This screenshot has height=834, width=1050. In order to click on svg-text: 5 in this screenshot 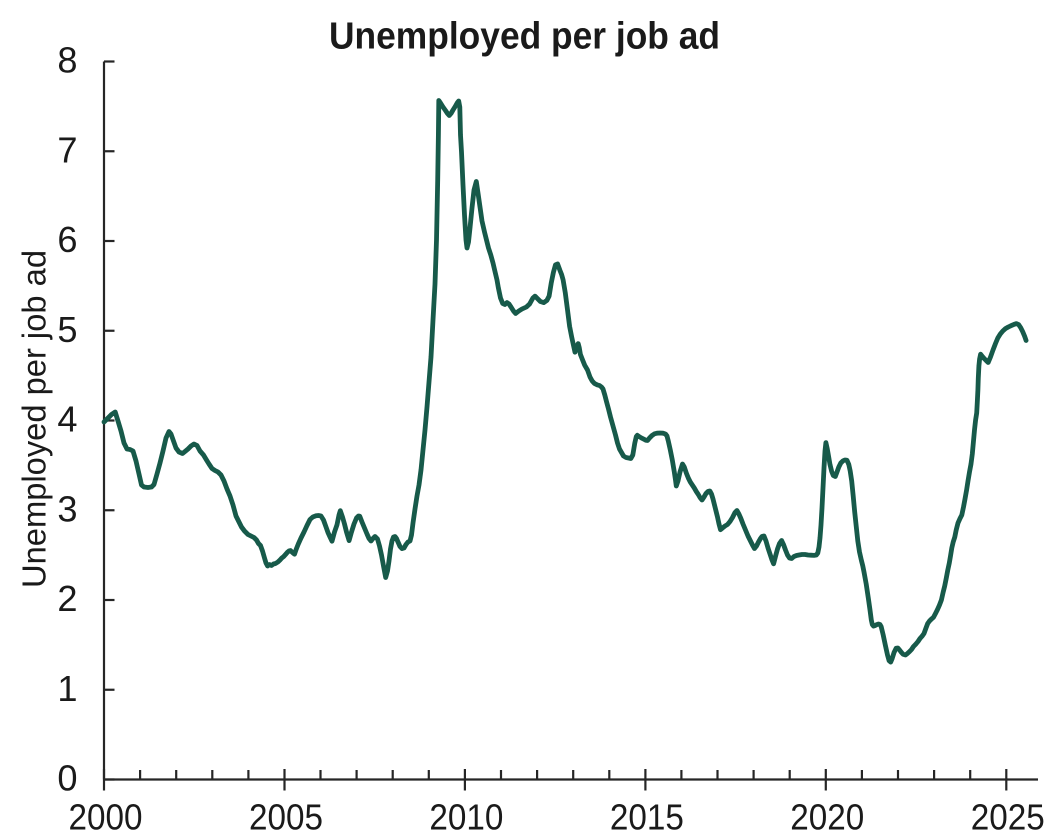, I will do `click(67, 329)`.